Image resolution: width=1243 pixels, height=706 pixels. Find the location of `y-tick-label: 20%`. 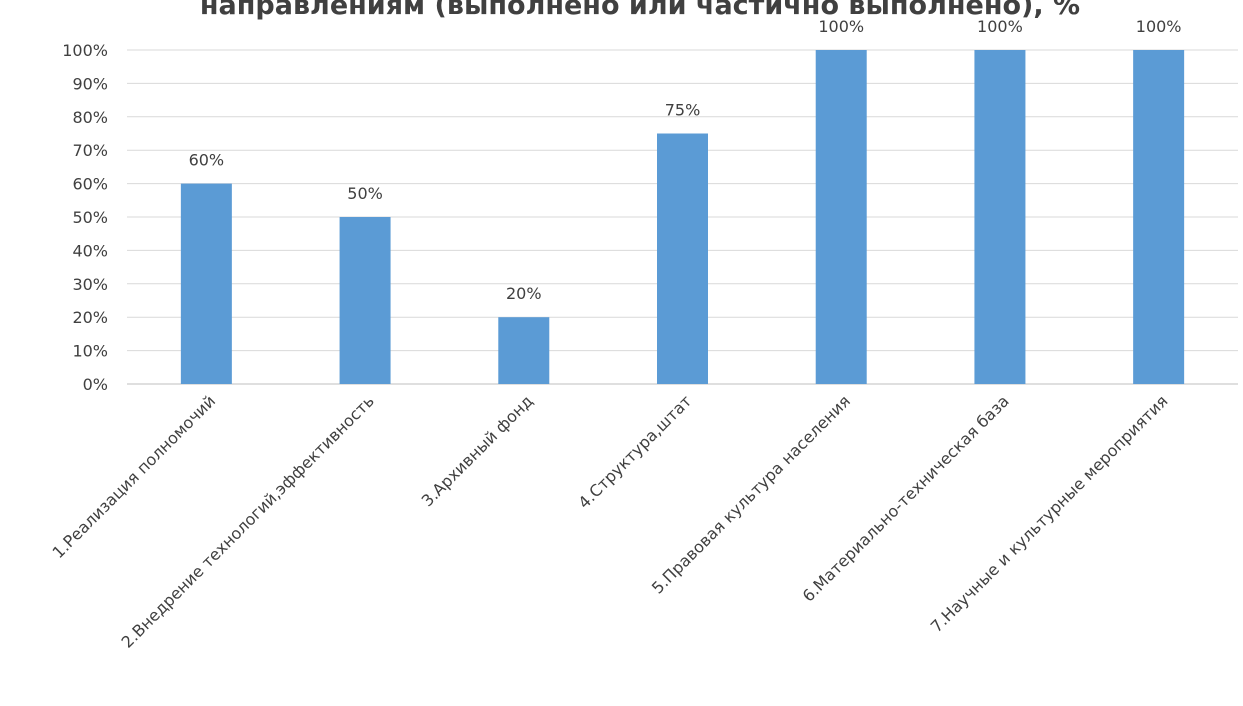

y-tick-label: 20% is located at coordinates (90, 317).